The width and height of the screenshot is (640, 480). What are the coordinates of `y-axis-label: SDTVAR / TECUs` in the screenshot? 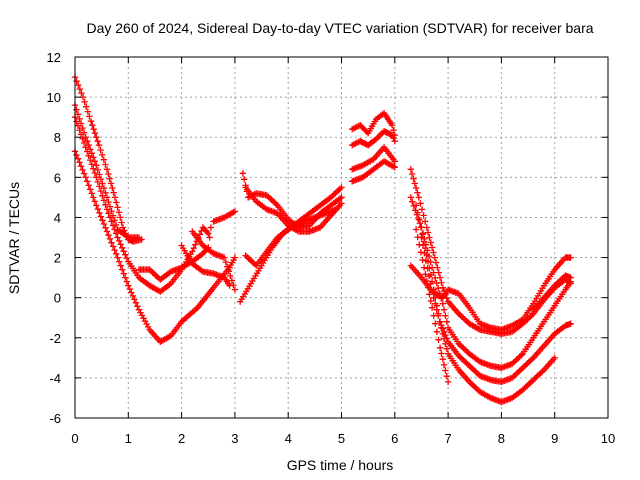 It's located at (14, 238).